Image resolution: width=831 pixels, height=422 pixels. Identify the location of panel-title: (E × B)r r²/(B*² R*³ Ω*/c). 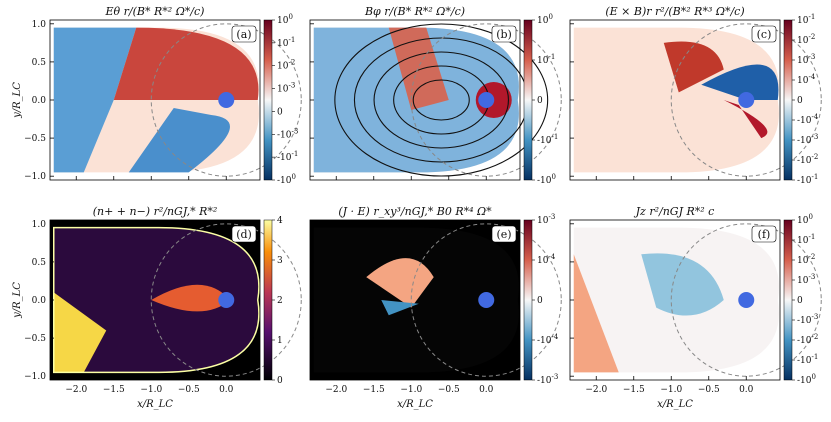
(674, 11).